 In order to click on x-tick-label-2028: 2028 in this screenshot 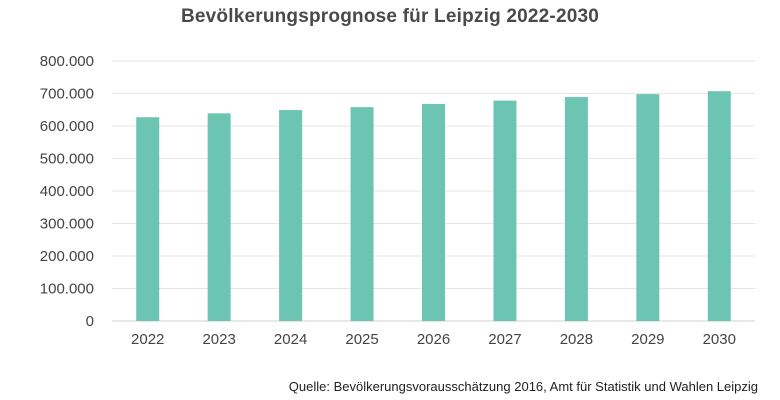, I will do `click(576, 339)`.